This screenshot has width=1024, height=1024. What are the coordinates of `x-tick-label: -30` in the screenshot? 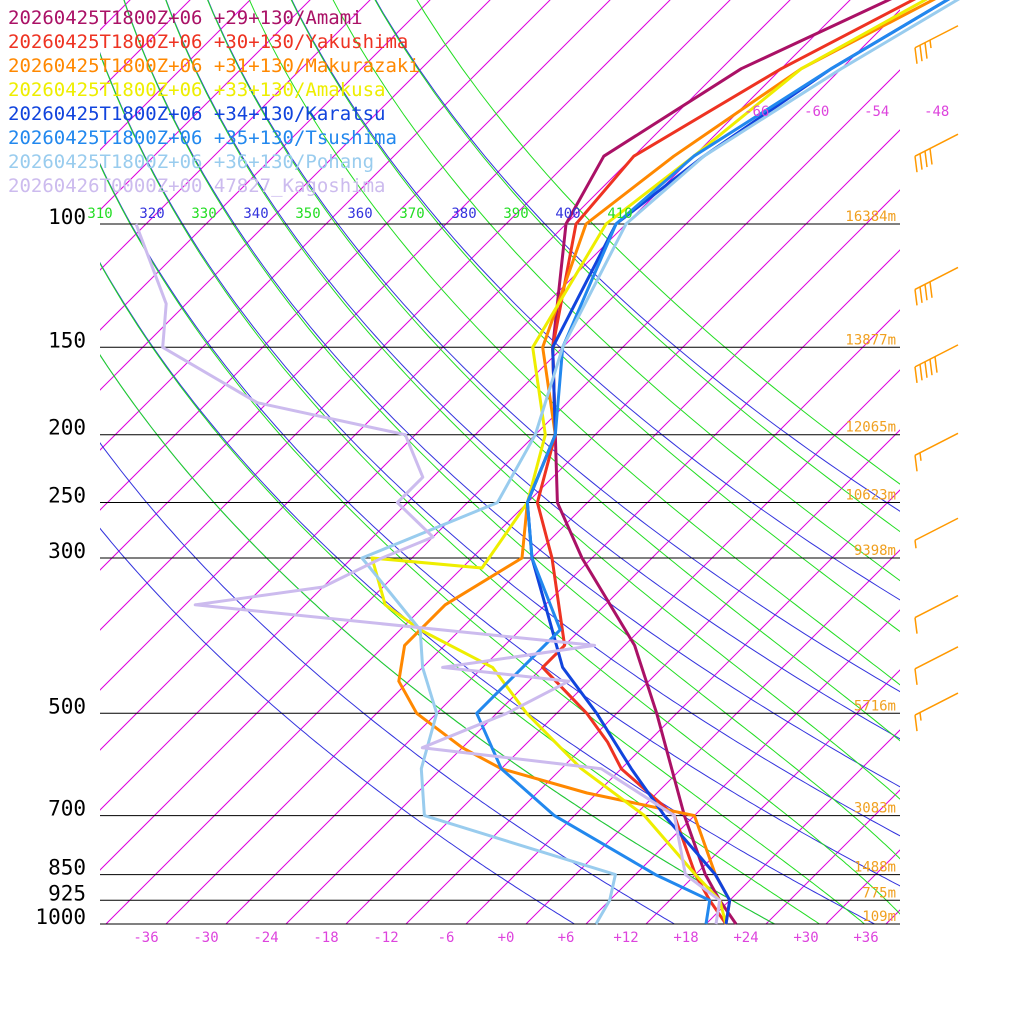 It's located at (205, 938).